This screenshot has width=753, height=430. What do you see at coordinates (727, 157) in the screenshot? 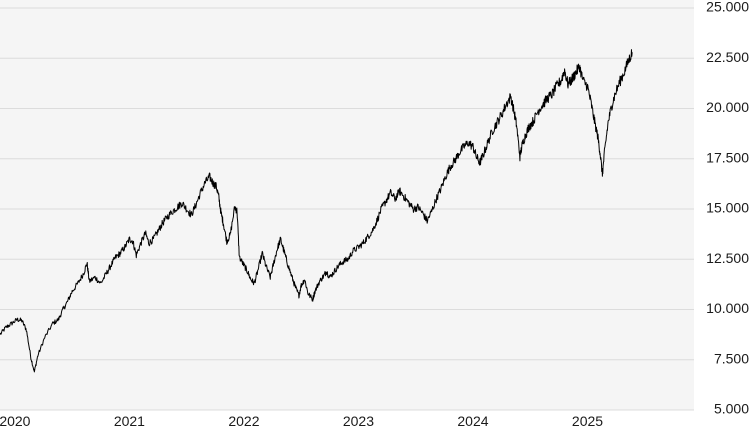
I see `y-tick-label: 17.500` at bounding box center [727, 157].